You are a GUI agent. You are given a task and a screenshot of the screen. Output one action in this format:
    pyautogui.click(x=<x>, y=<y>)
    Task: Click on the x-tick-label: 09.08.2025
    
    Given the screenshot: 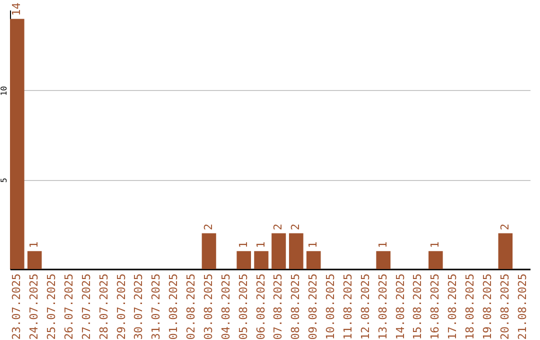 What is the action you would take?
    pyautogui.click(x=313, y=307)
    